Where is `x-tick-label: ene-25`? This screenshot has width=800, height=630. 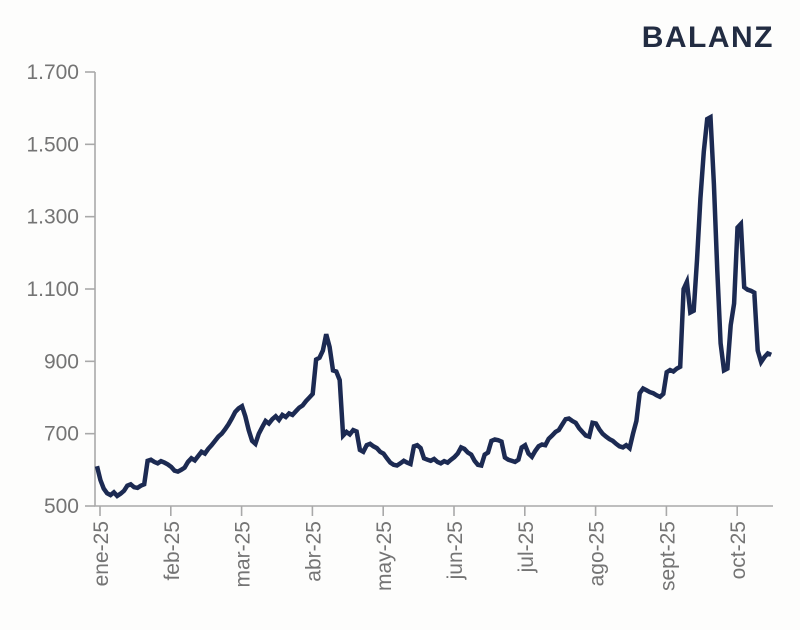 x-tick-label: ene-25 is located at coordinates (101, 553).